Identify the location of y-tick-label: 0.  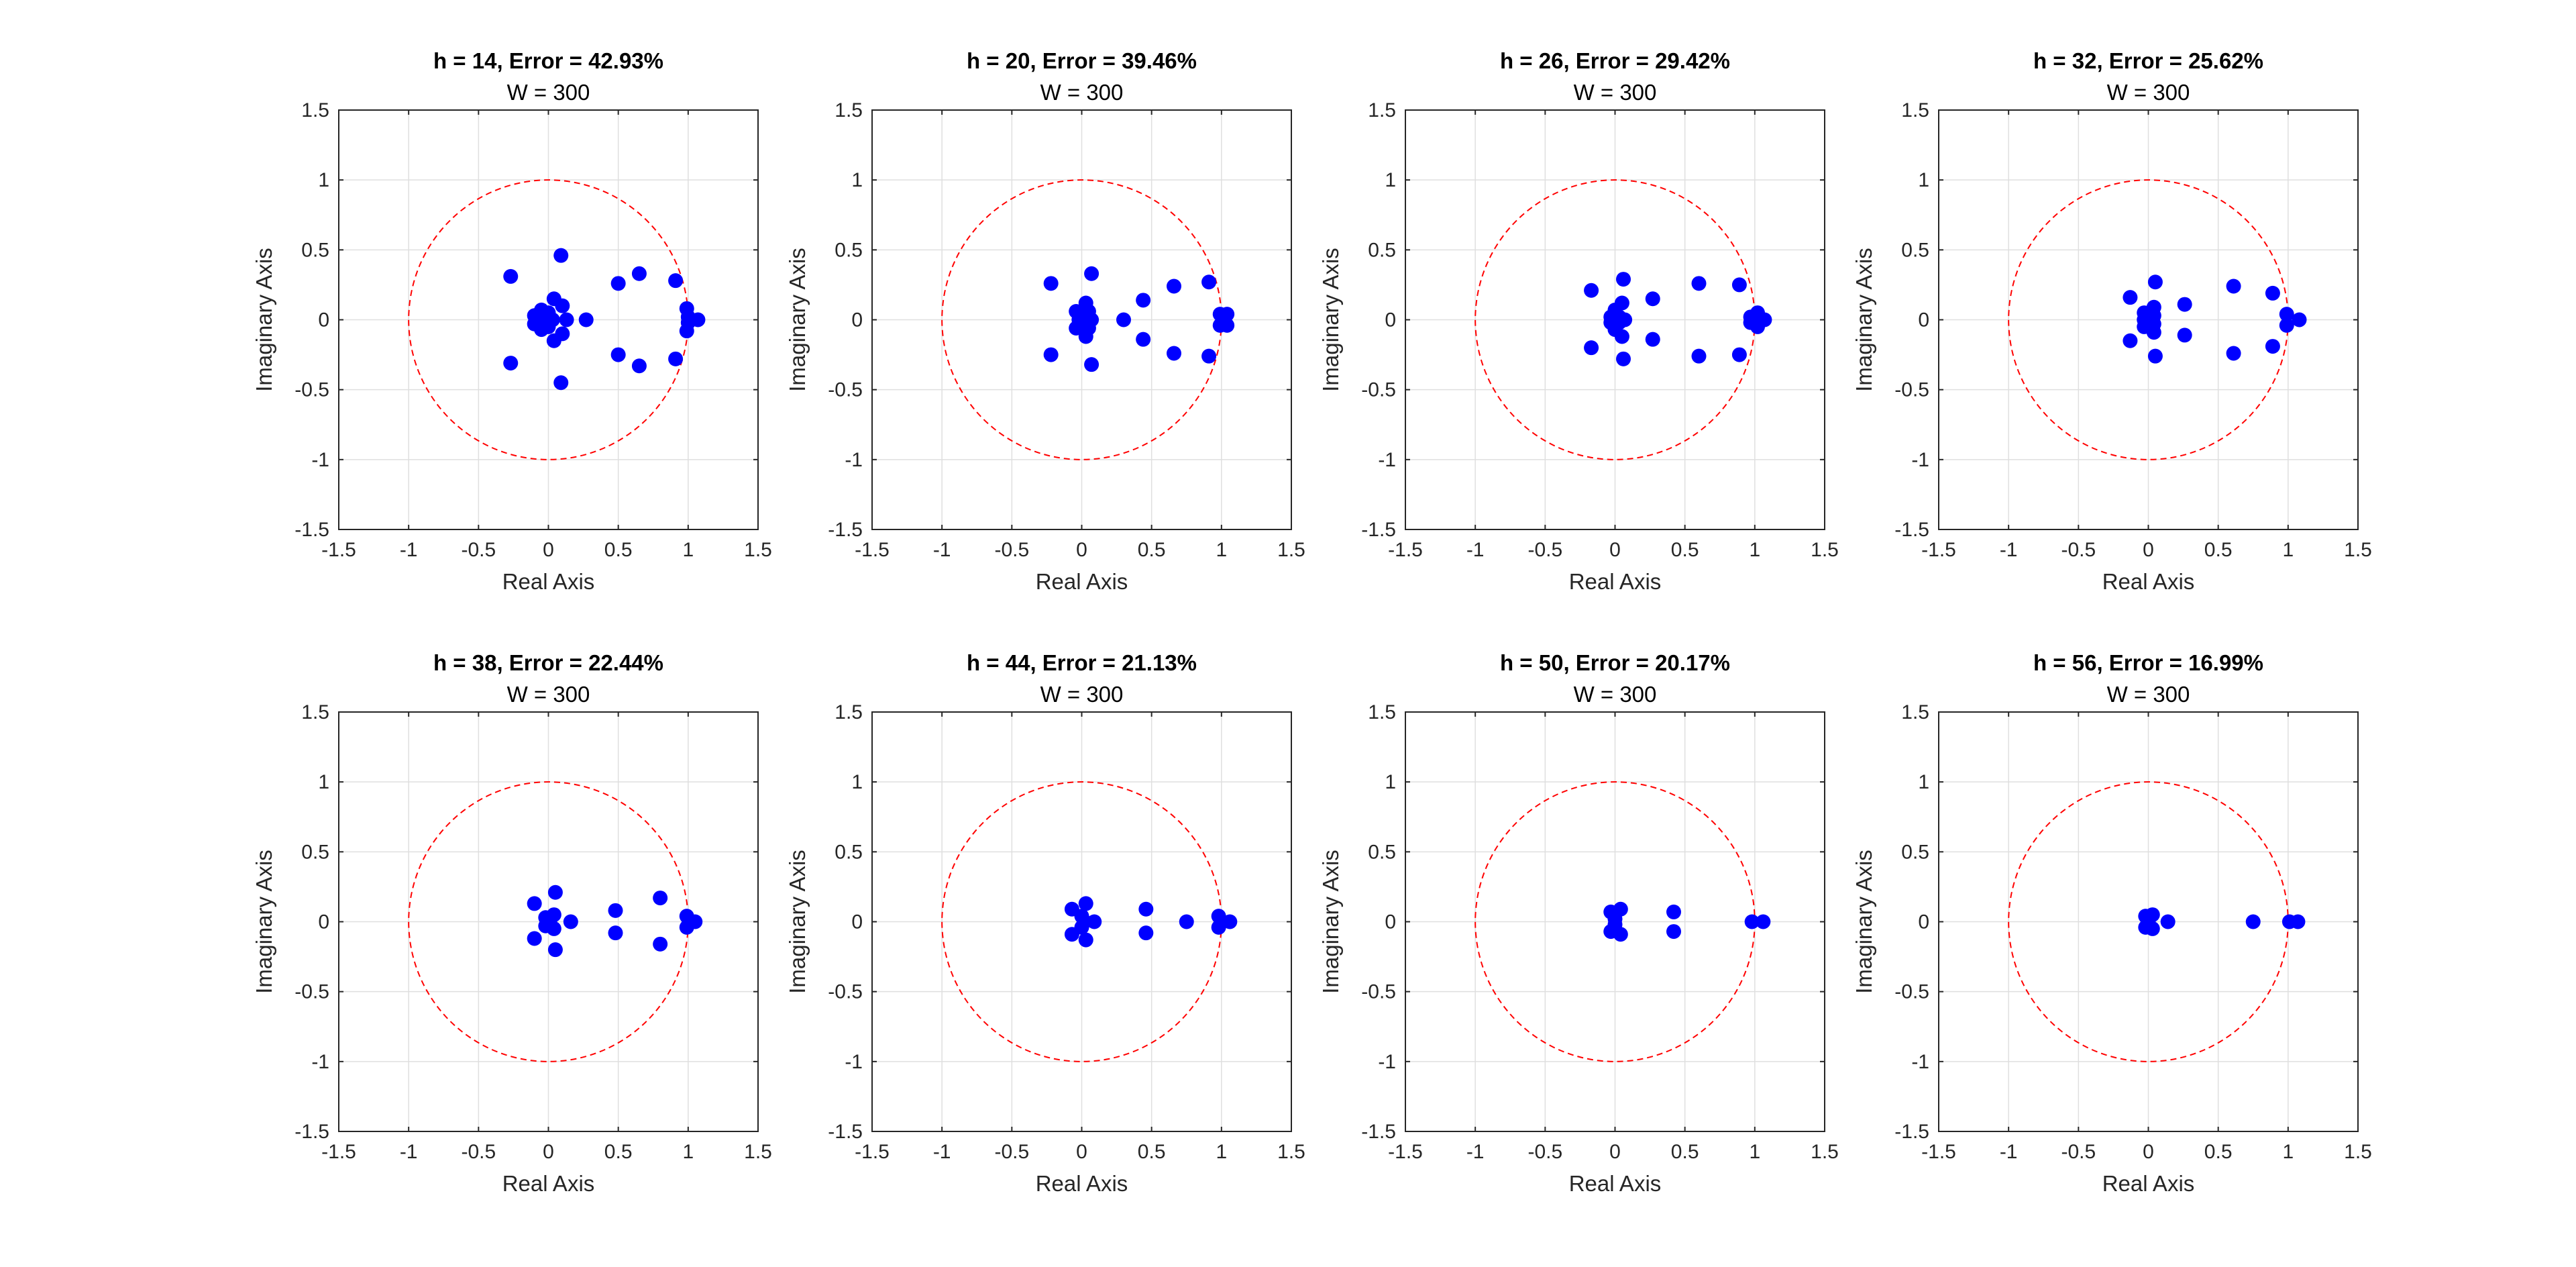
(857, 320).